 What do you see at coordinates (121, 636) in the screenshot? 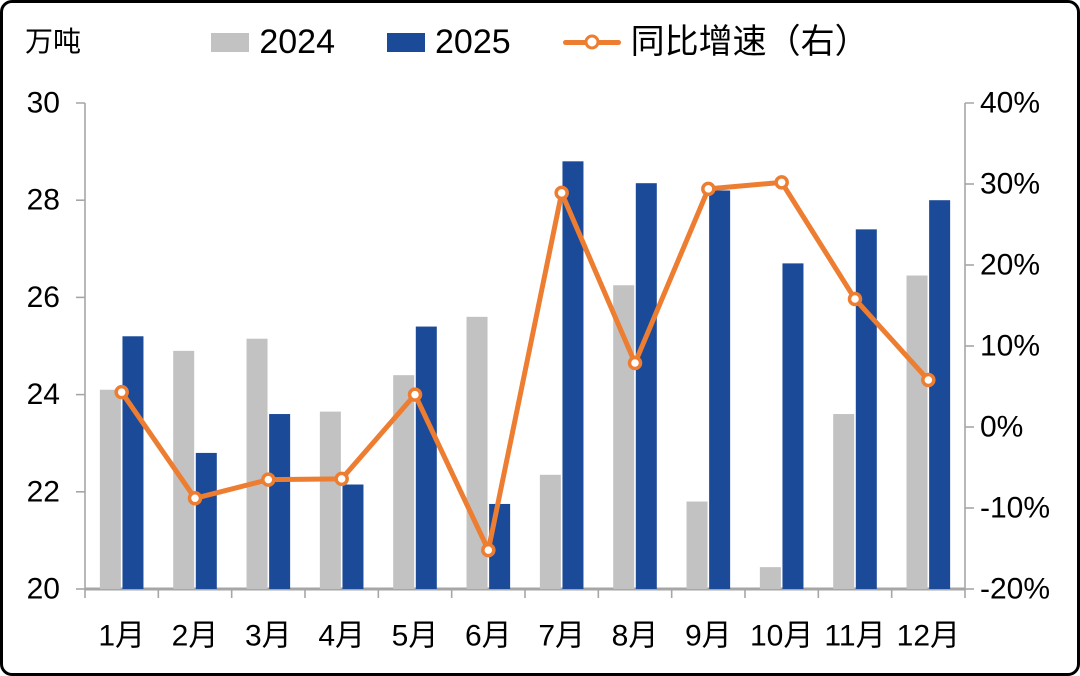
I see `x-axis-label-1月: 1月` at bounding box center [121, 636].